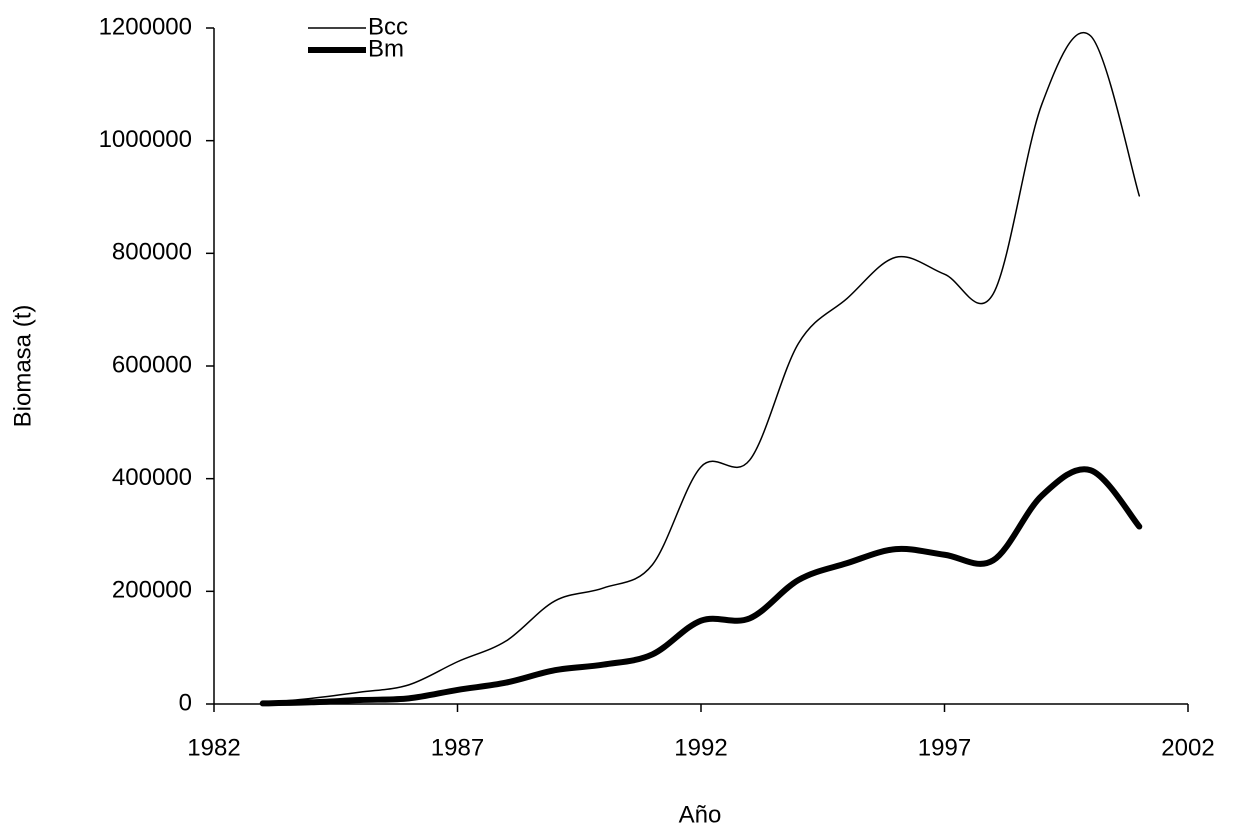  Describe the element at coordinates (145, 26) in the screenshot. I see `y-tick-label: 1200000` at that location.